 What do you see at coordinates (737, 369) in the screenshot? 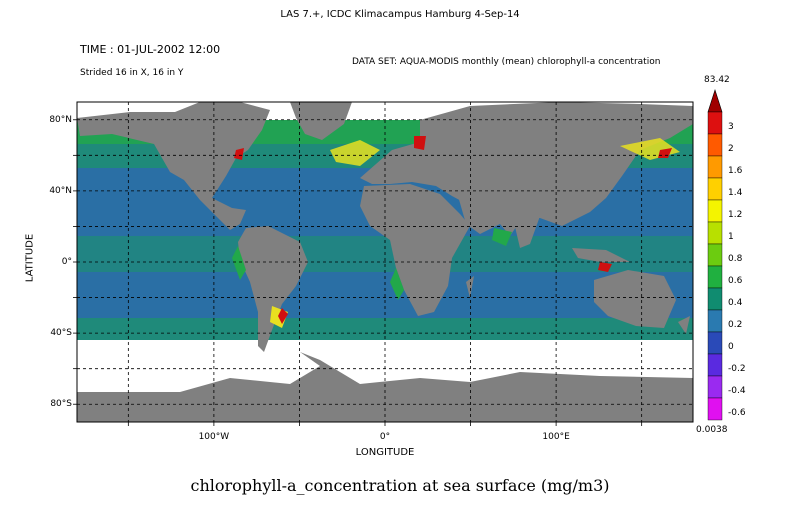
I see `colorbar-level-label: -0.2` at bounding box center [737, 369].